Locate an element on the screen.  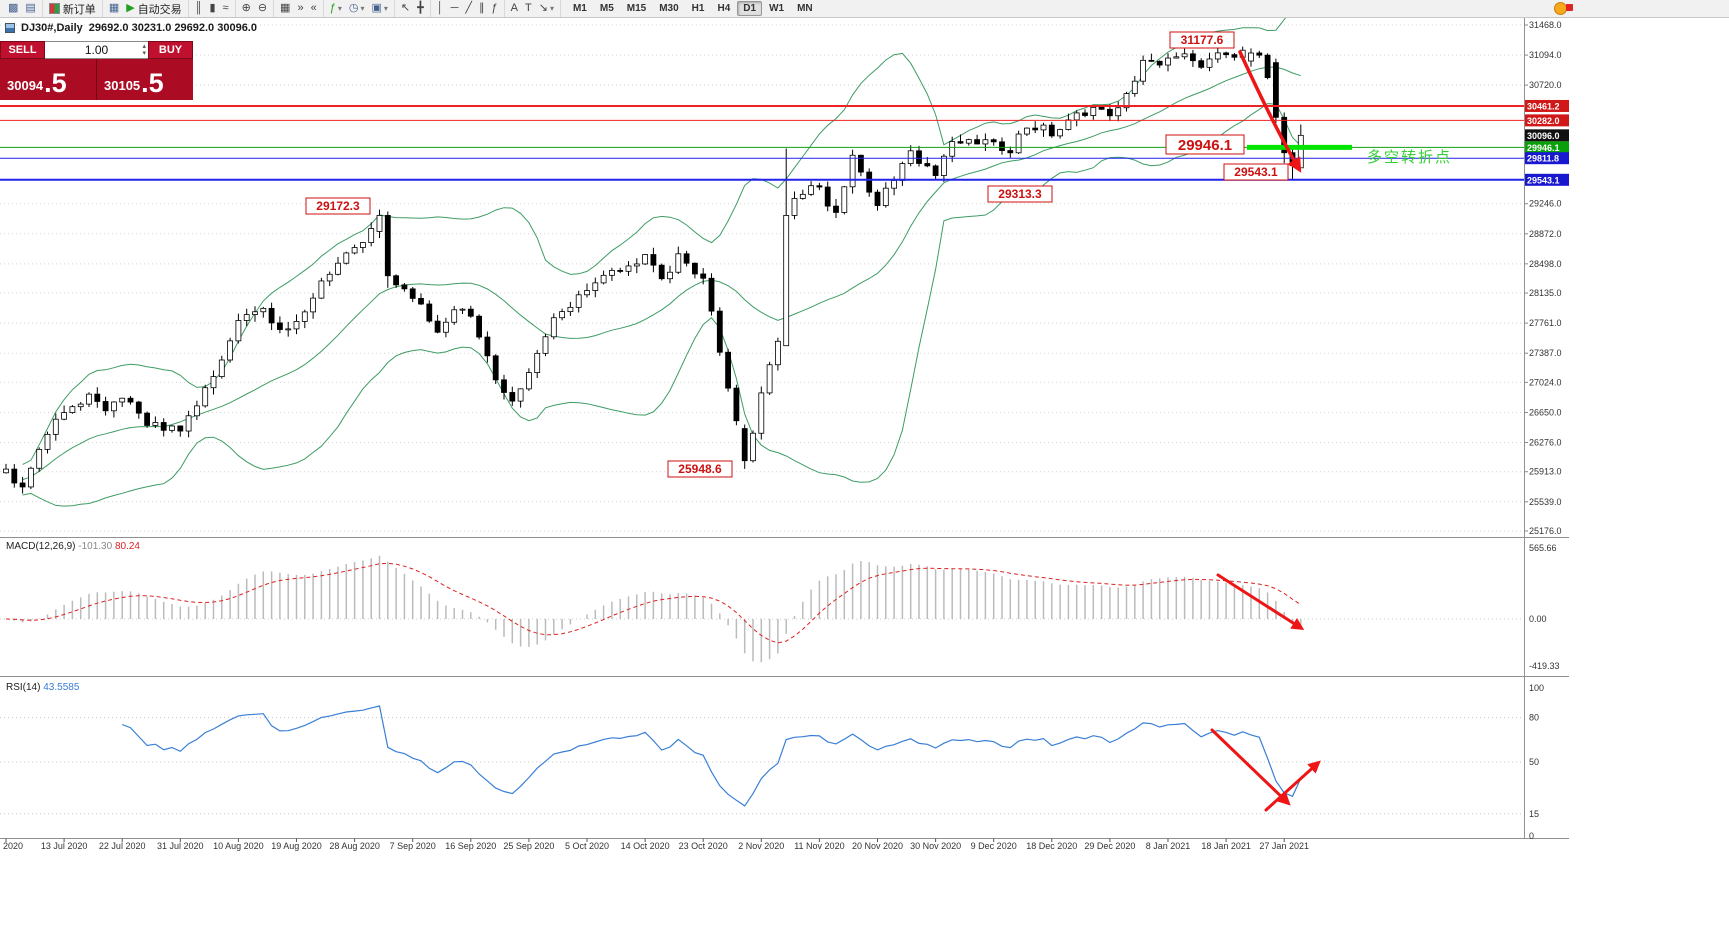
toolbar-icons: ▩ ▤ 新订单 ▦ ▶ 自动交易 ║ ▮ ≈ ⊕ ⊖ ▦ » « ƒ ▾ ◷ ▾ ▣ ▾ ↖ ╋ │ ─ ╱ ∥ ƒ A T ↘ ▾ is located at coordinates (281, 8).